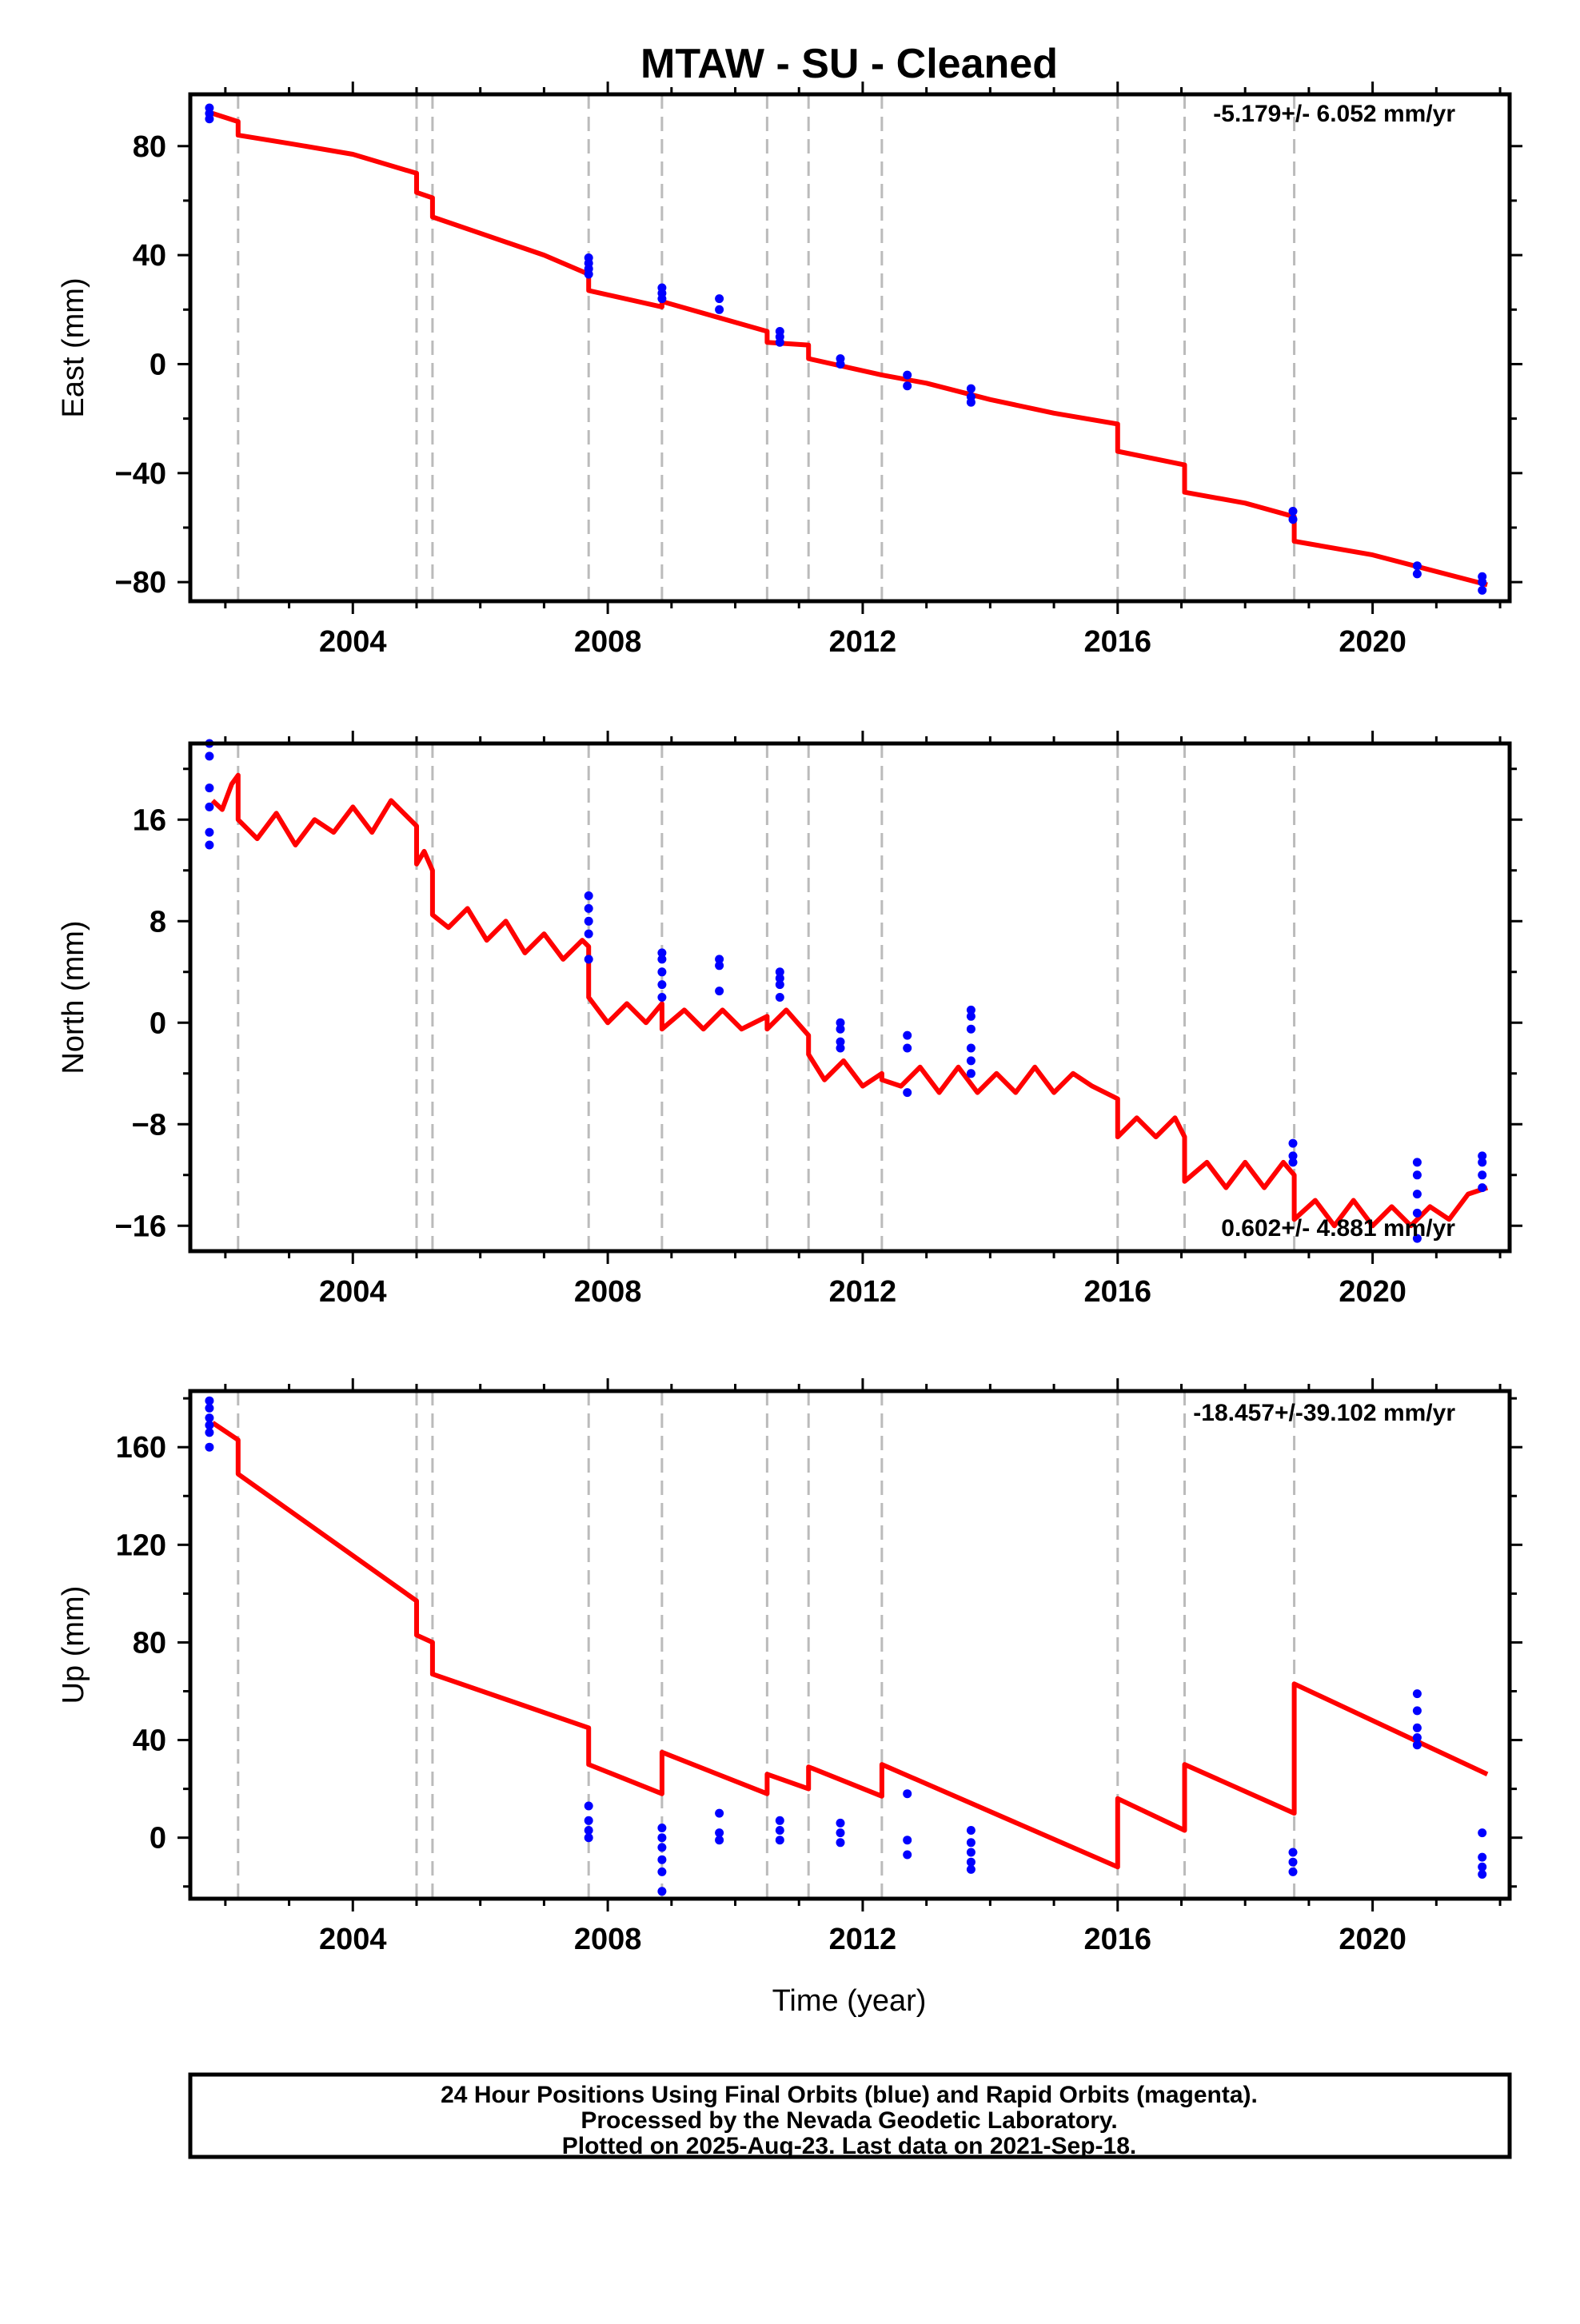 This screenshot has width=1580, height=2324. What do you see at coordinates (141, 474) in the screenshot?
I see `y-tick-label: −40` at bounding box center [141, 474].